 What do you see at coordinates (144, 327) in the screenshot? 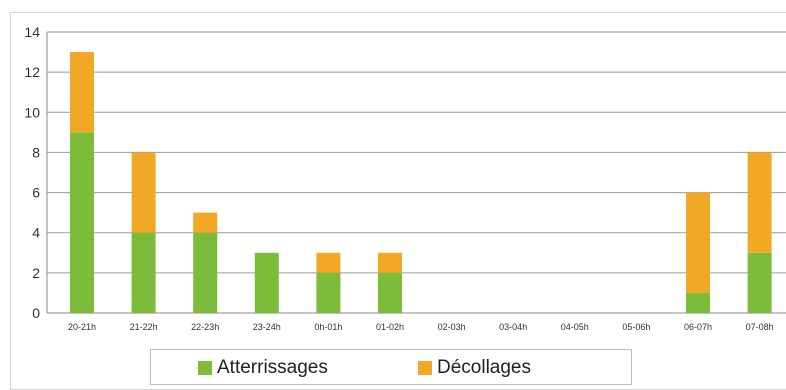
I see `x-tick-label: 21-22h` at bounding box center [144, 327].